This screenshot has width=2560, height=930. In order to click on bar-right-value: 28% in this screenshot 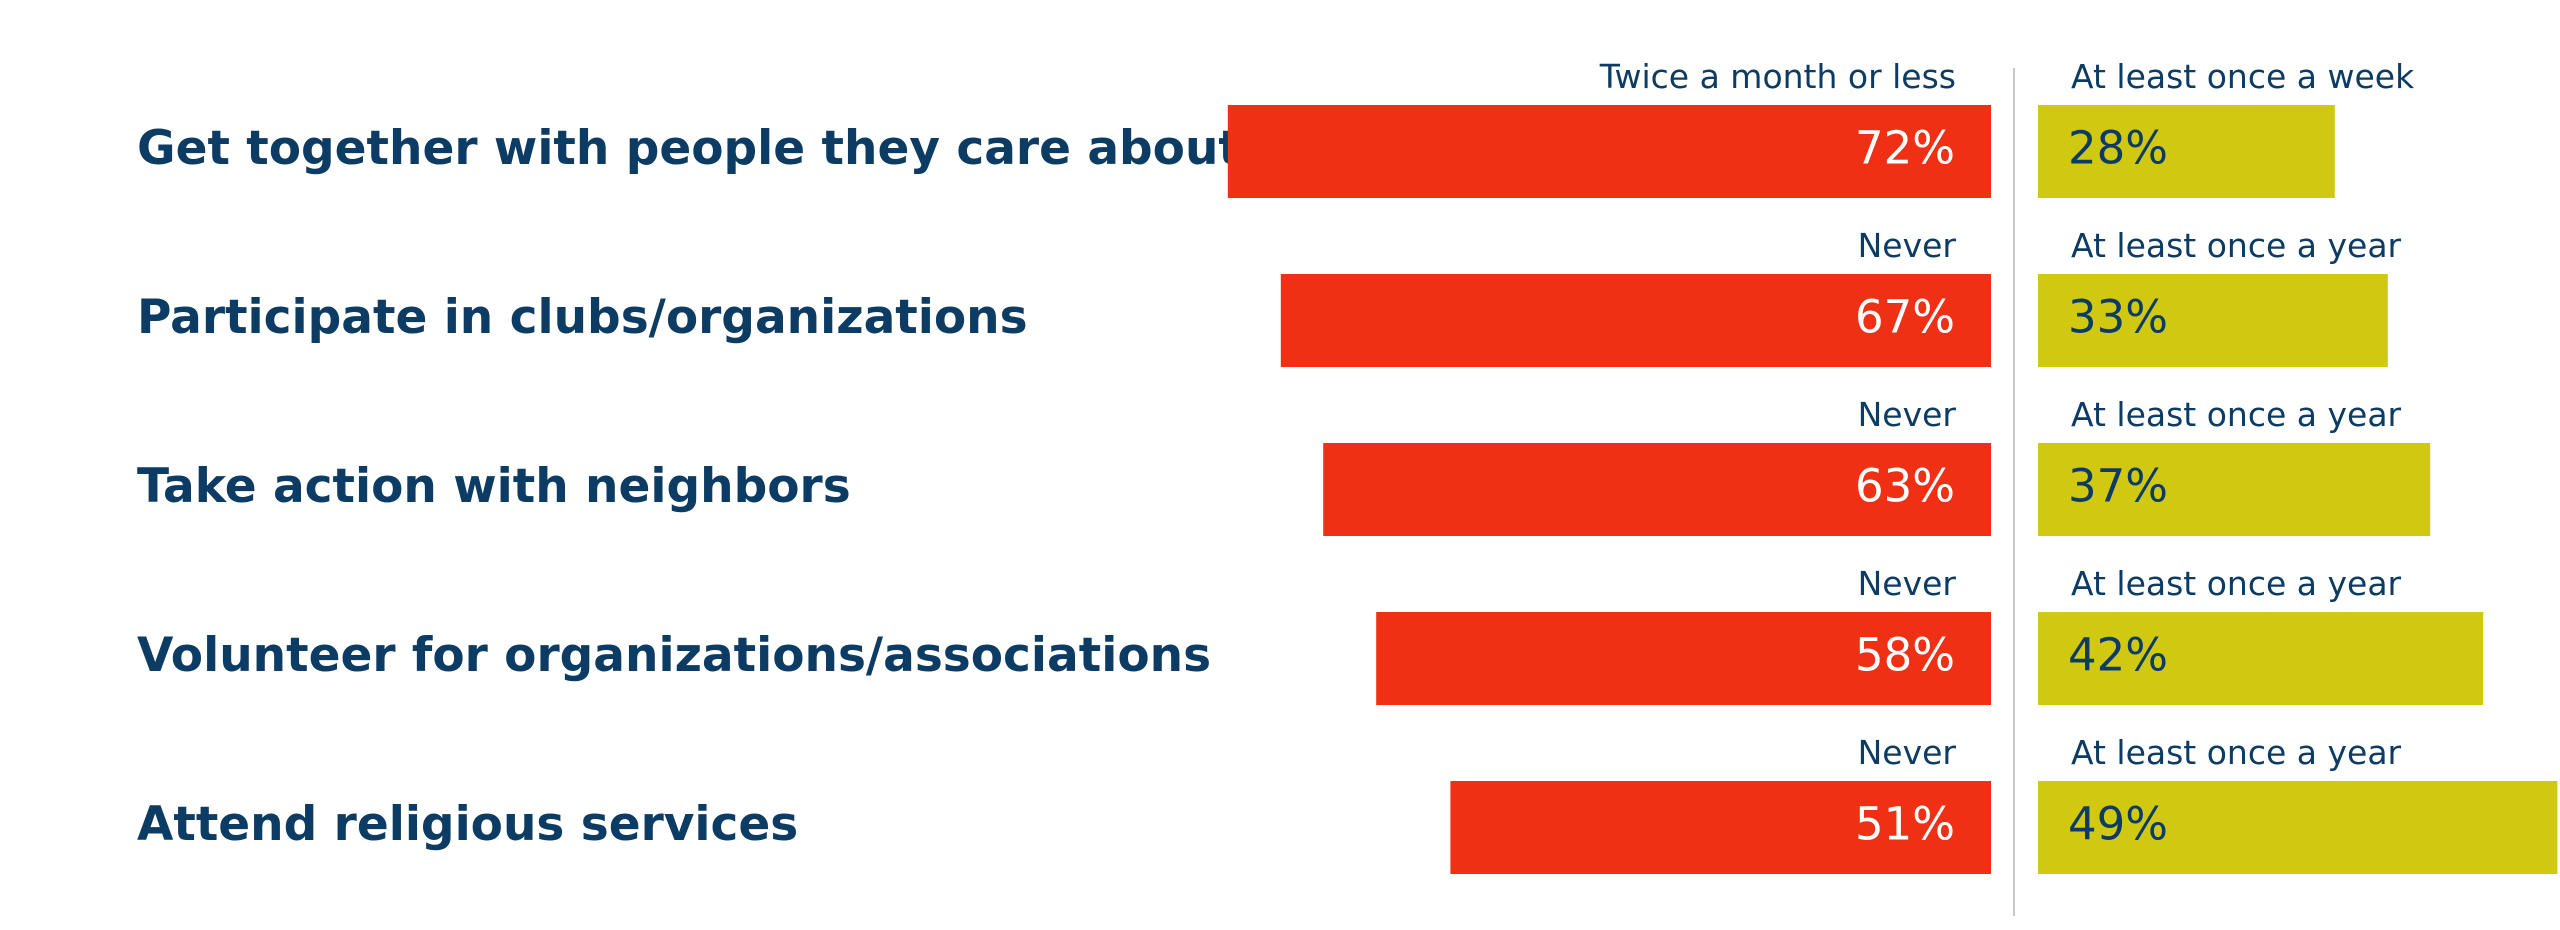, I will do `click(2118, 148)`.